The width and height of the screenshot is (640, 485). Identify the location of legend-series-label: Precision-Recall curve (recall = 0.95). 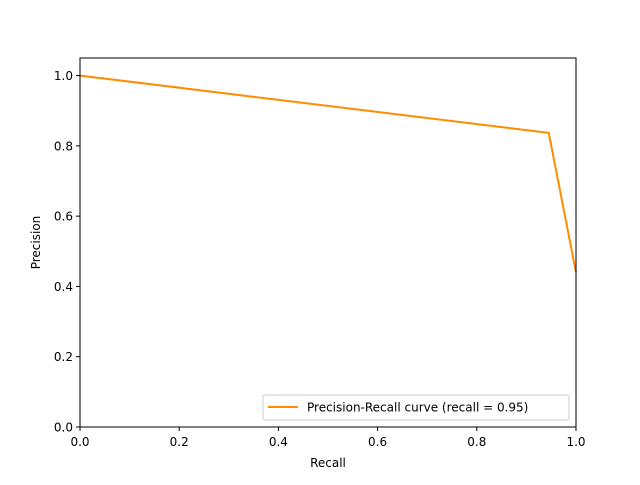
(417, 408).